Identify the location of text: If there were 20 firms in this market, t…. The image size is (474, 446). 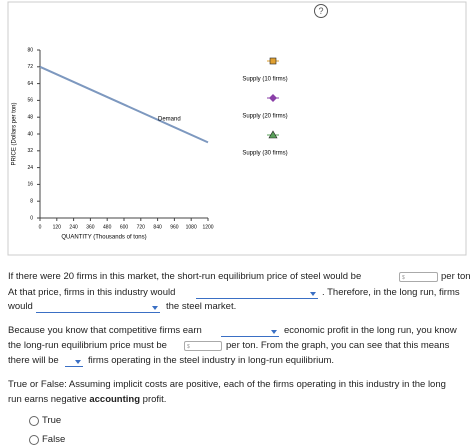
(185, 276).